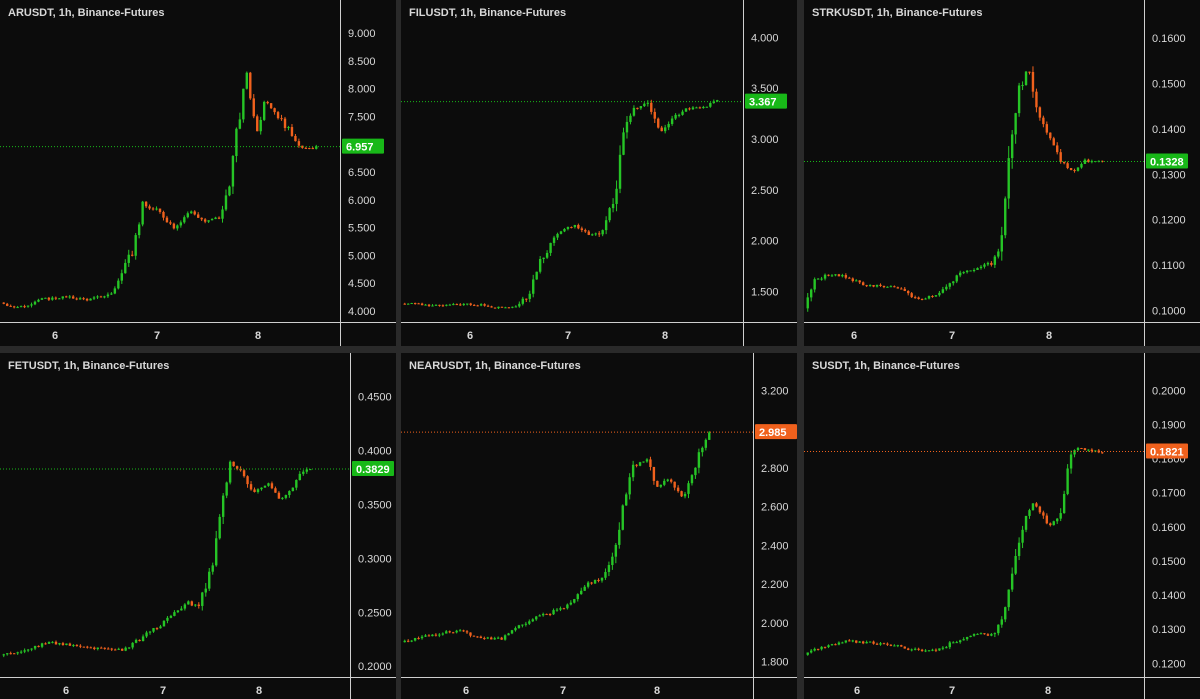 The image size is (1200, 699). Describe the element at coordinates (163, 691) in the screenshot. I see `x-tick-label: 7` at that location.